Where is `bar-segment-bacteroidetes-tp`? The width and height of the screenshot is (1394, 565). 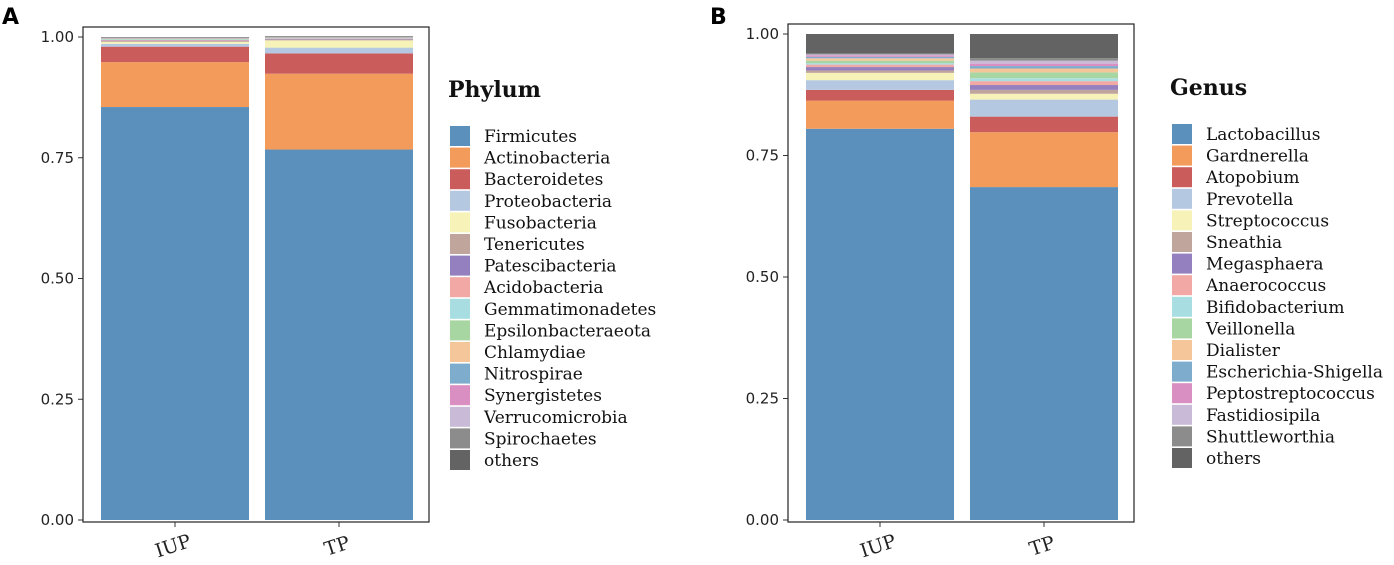 bar-segment-bacteroidetes-tp is located at coordinates (339, 63).